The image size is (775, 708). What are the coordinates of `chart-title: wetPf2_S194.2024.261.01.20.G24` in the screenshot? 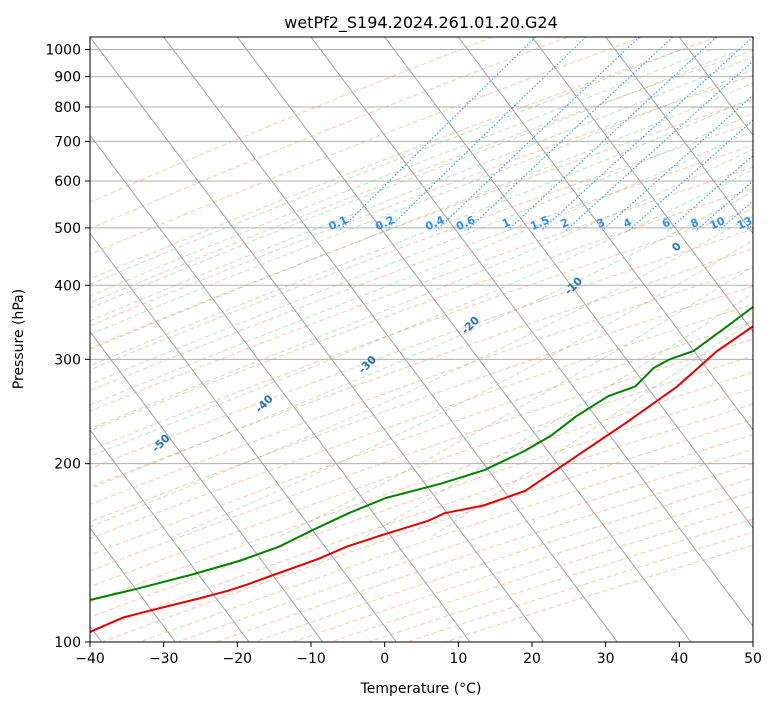 It's located at (421, 23).